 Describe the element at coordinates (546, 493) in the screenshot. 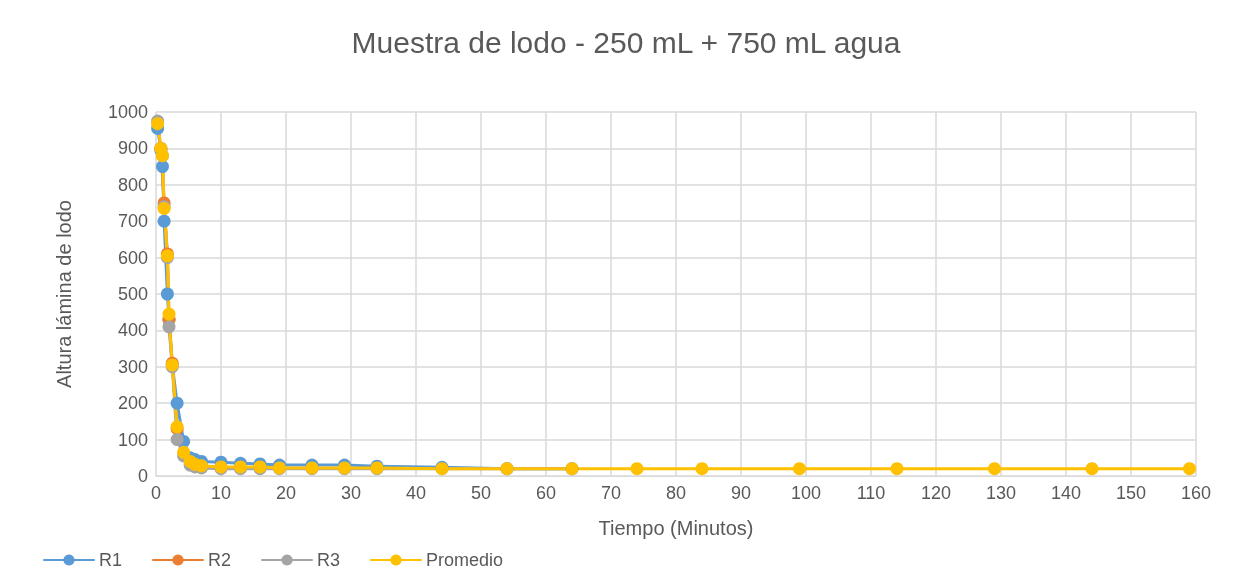

I see `x-tick-label: 60` at that location.